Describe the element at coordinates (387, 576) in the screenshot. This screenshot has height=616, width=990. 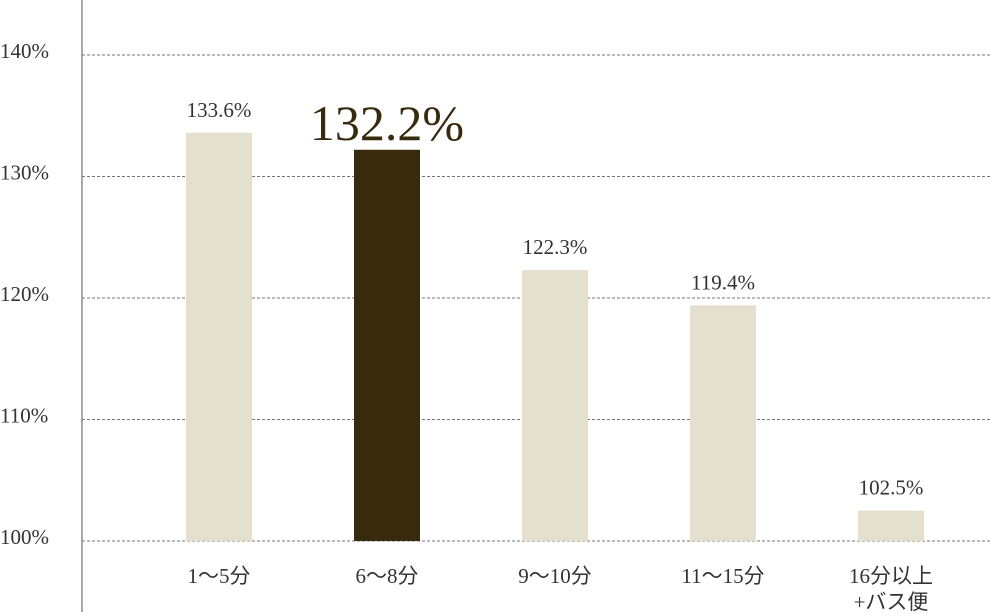
I see `x-tick-label: 6〜8分` at that location.